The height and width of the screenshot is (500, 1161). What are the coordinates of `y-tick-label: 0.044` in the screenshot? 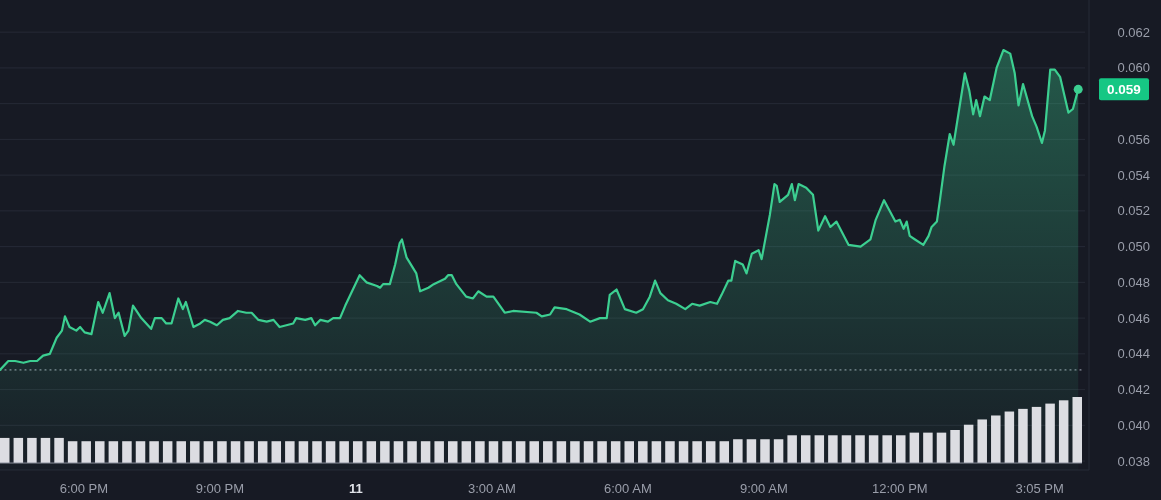 It's located at (1133, 354).